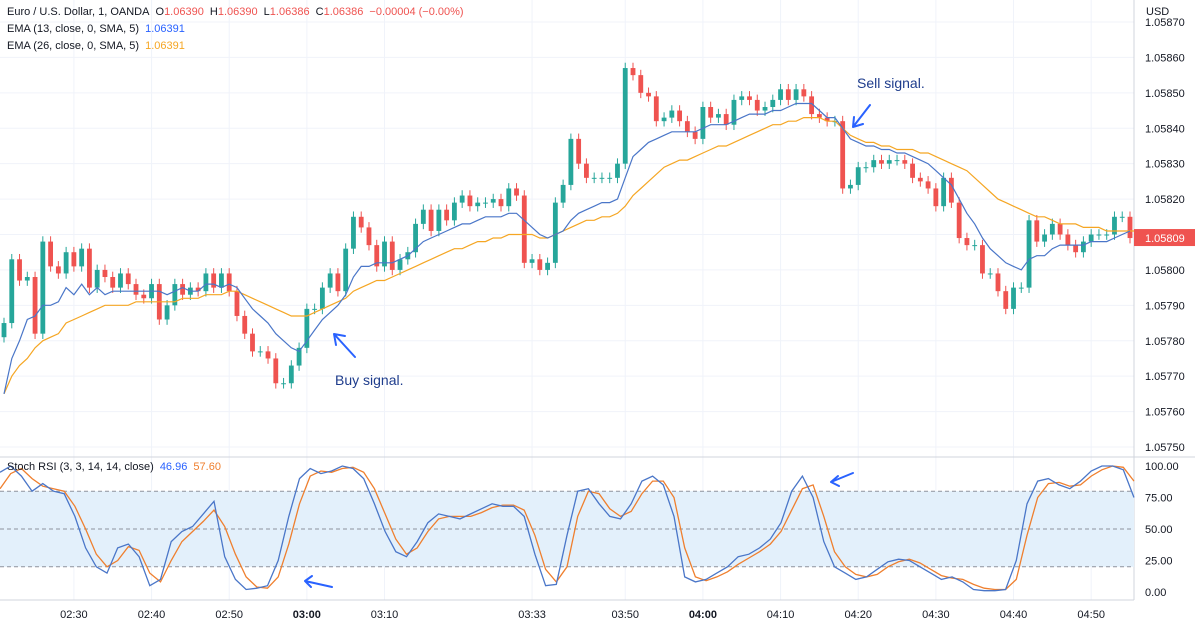  Describe the element at coordinates (97, 46) in the screenshot. I see `ema26-legend: EMA (26, close, 0, SMA, 5) 1.06391` at that location.